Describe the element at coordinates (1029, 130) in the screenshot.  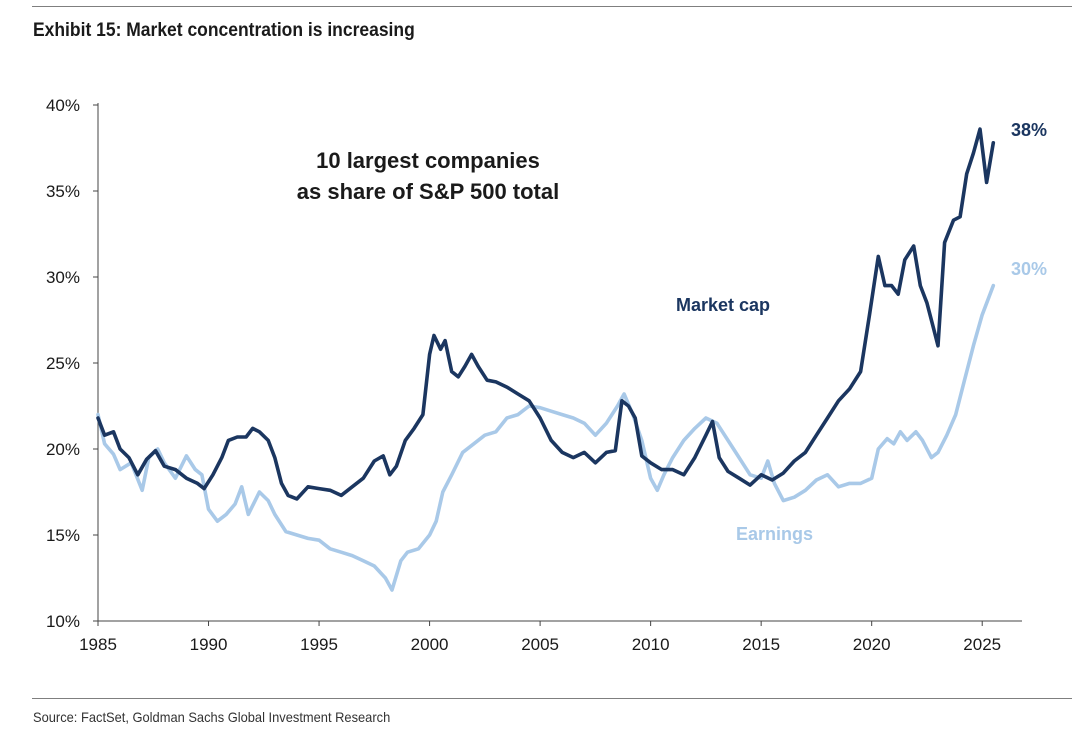
I see `market-cap-end-label: 38%` at that location.